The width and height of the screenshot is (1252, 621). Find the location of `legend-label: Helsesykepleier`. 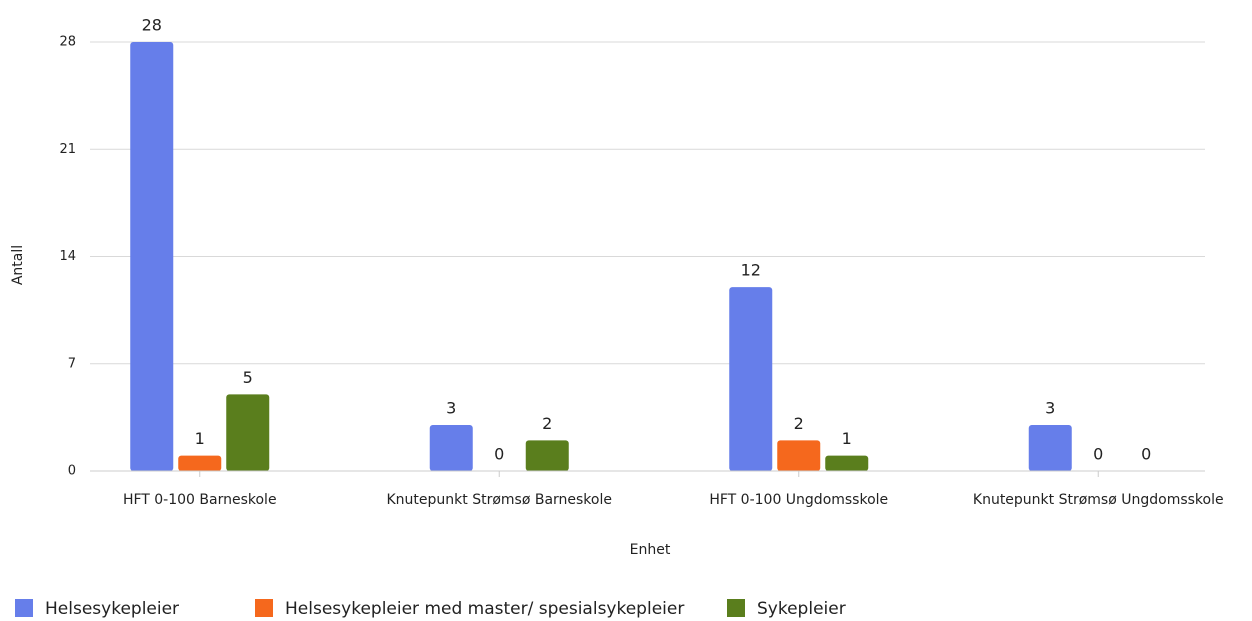

legend-label: Helsesykepleier is located at coordinates (112, 609).